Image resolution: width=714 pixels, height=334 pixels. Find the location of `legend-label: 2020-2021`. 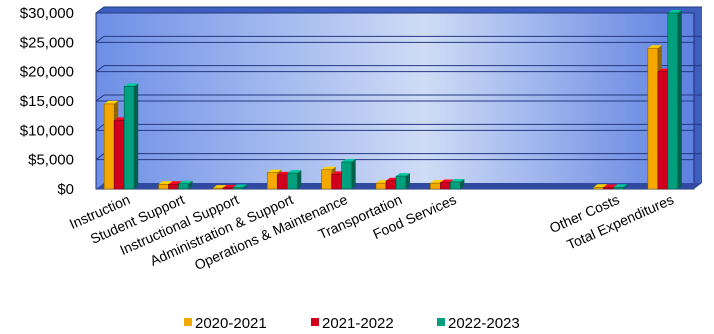

legend-label: 2020-2021 is located at coordinates (231, 323).